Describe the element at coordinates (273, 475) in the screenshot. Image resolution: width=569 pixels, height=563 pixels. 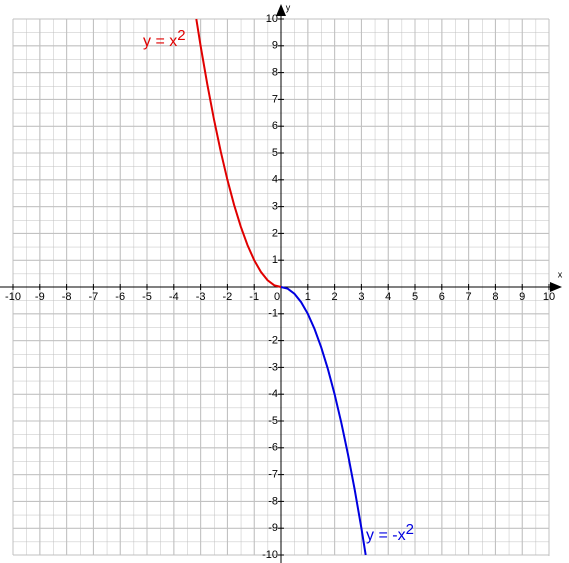
I see `y-tick-label: -7` at that location.